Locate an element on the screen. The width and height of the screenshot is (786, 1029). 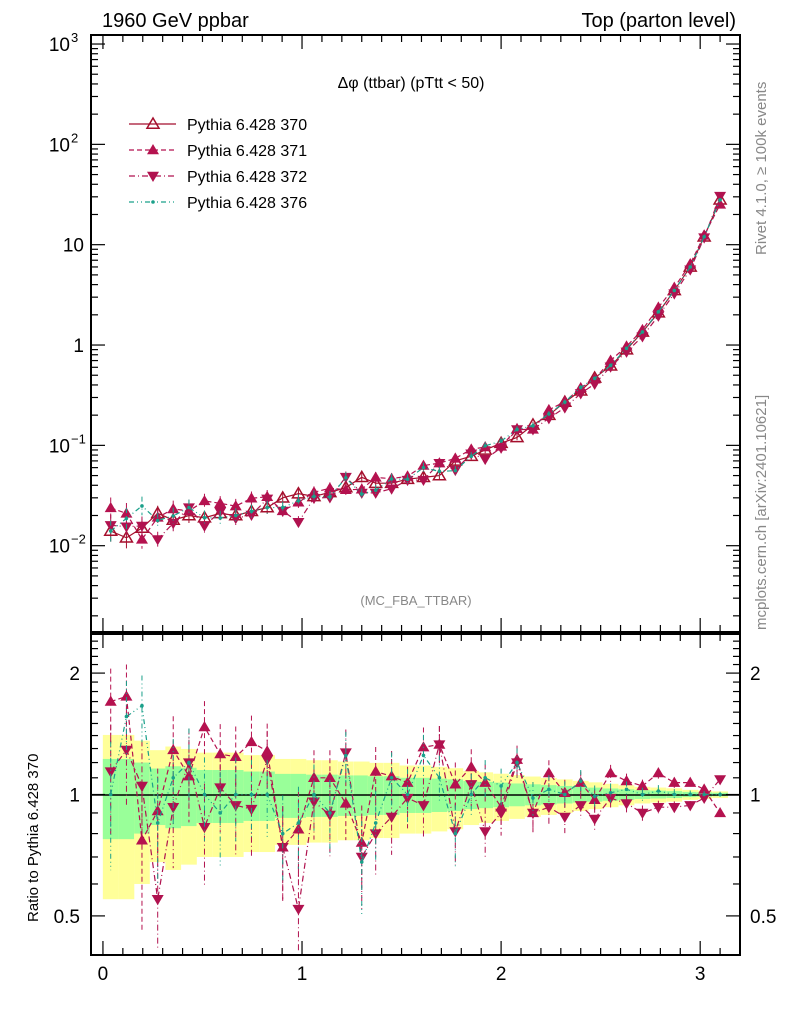
legend-entry-s370: Pythia 6.428 370 is located at coordinates (218, 125).